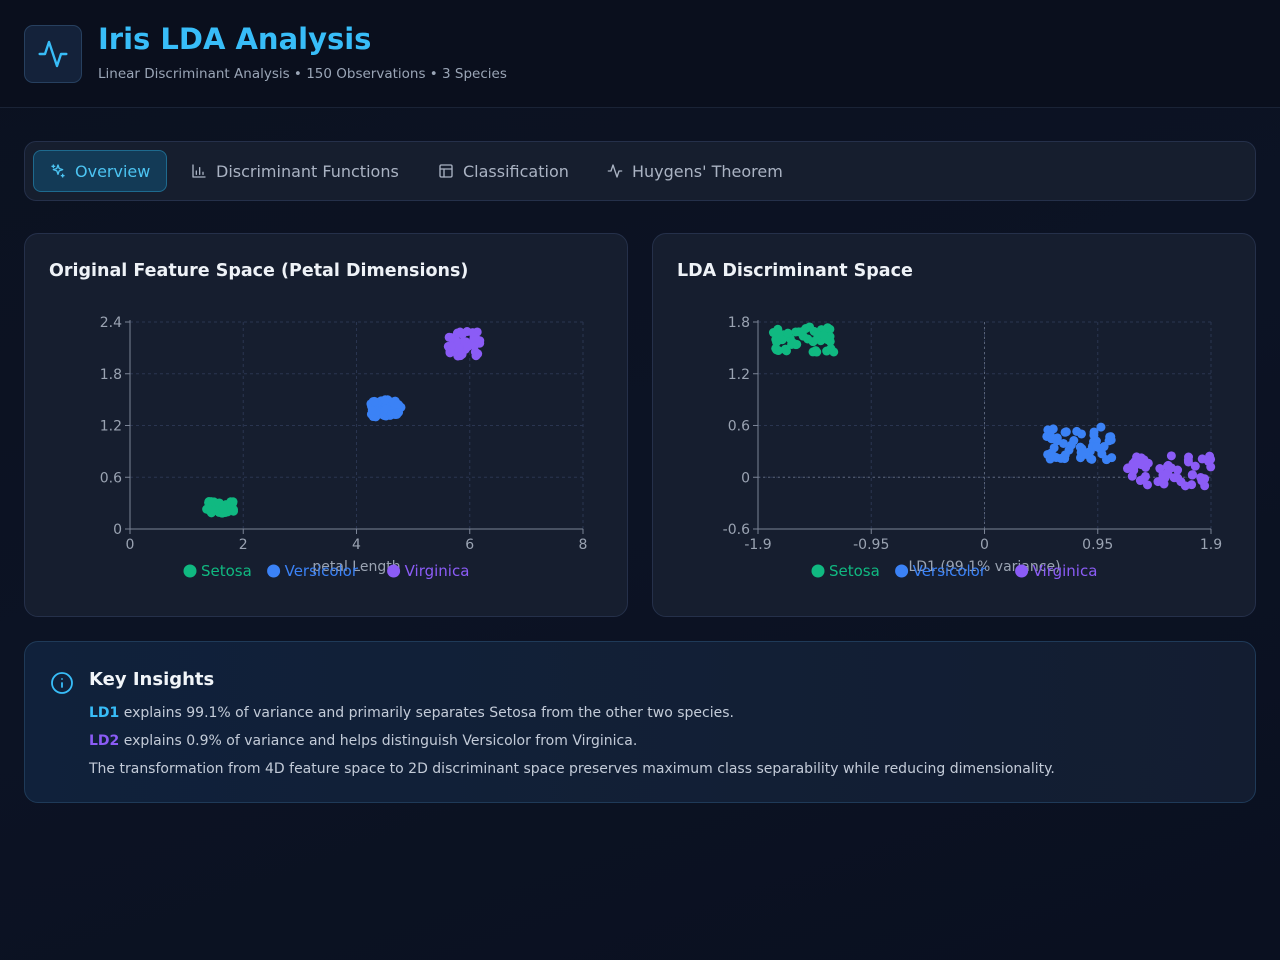 The image size is (1280, 960). Describe the element at coordinates (295, 171) in the screenshot. I see `tab-discriminant-functions: Discriminant Functions` at that location.